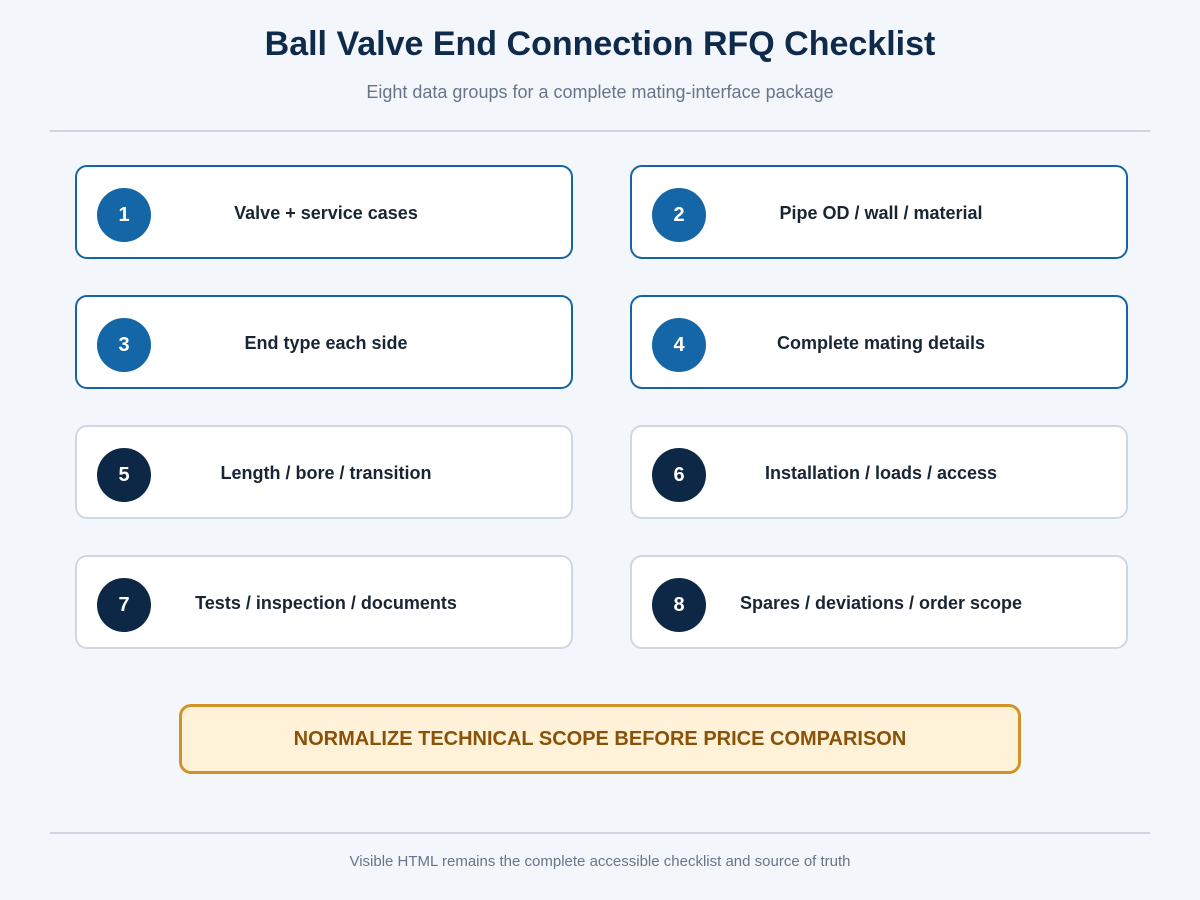 Image resolution: width=1200 pixels, height=900 pixels. Describe the element at coordinates (600, 44) in the screenshot. I see `page-title: Ball Valve End Connection RFQ Checklist` at that location.